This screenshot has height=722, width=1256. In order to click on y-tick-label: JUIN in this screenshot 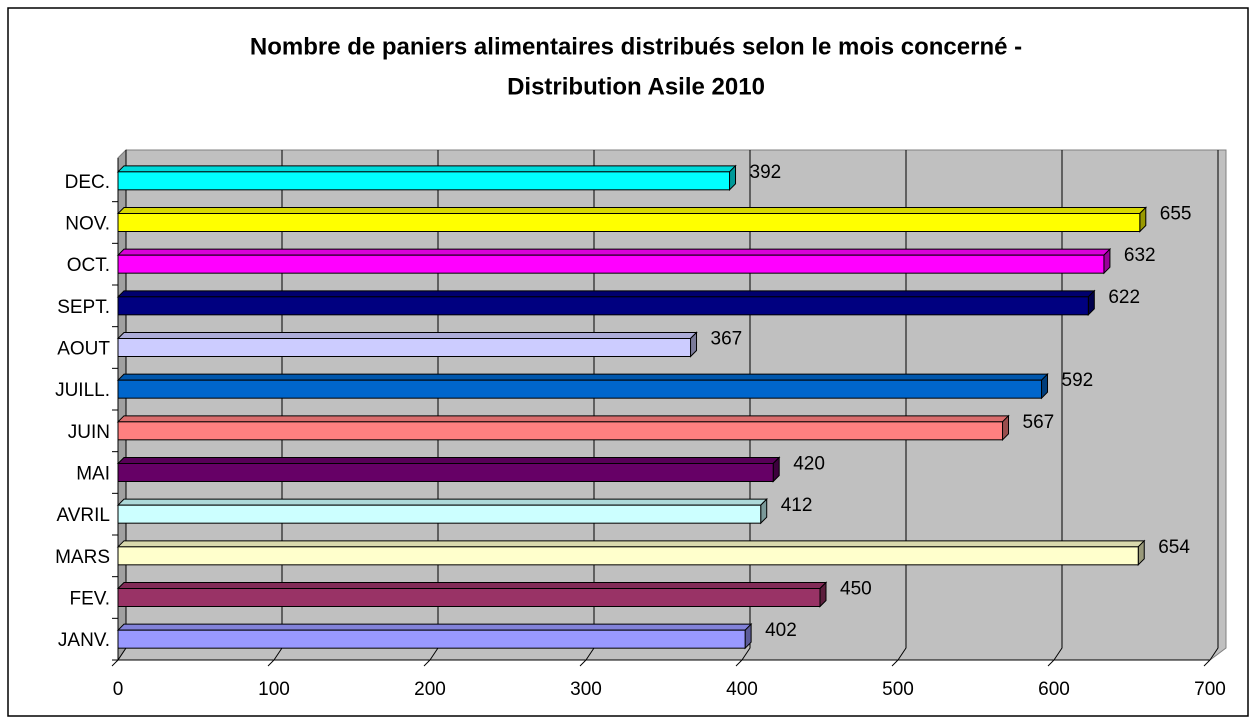, I will do `click(89, 432)`.